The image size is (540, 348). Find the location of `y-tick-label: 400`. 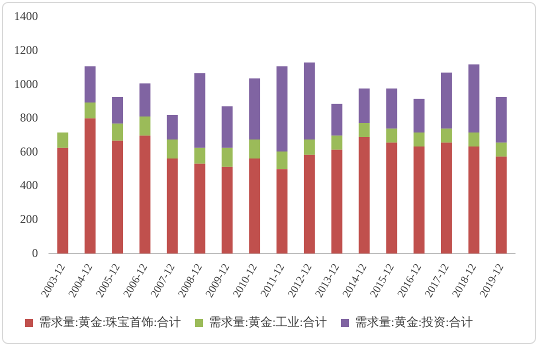

y-tick-label: 400 is located at coordinates (29, 185).